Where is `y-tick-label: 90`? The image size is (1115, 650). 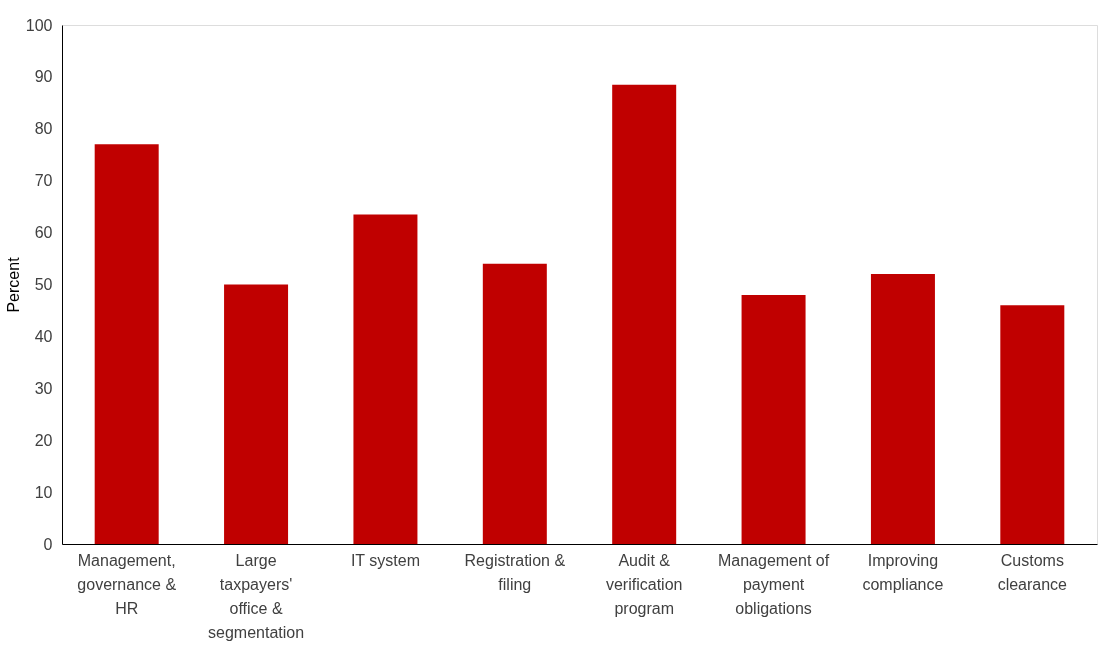 y-tick-label: 90 is located at coordinates (43, 77).